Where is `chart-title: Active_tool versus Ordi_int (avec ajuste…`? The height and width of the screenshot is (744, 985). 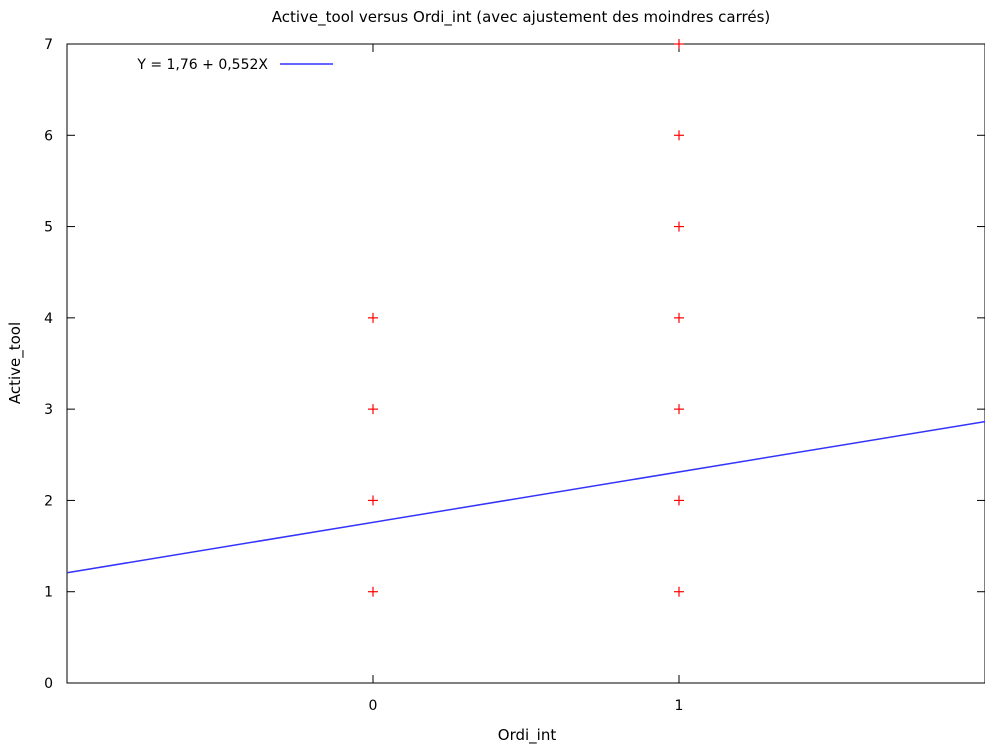
chart-title: Active_tool versus Ordi_int (avec ajuste… is located at coordinates (521, 17).